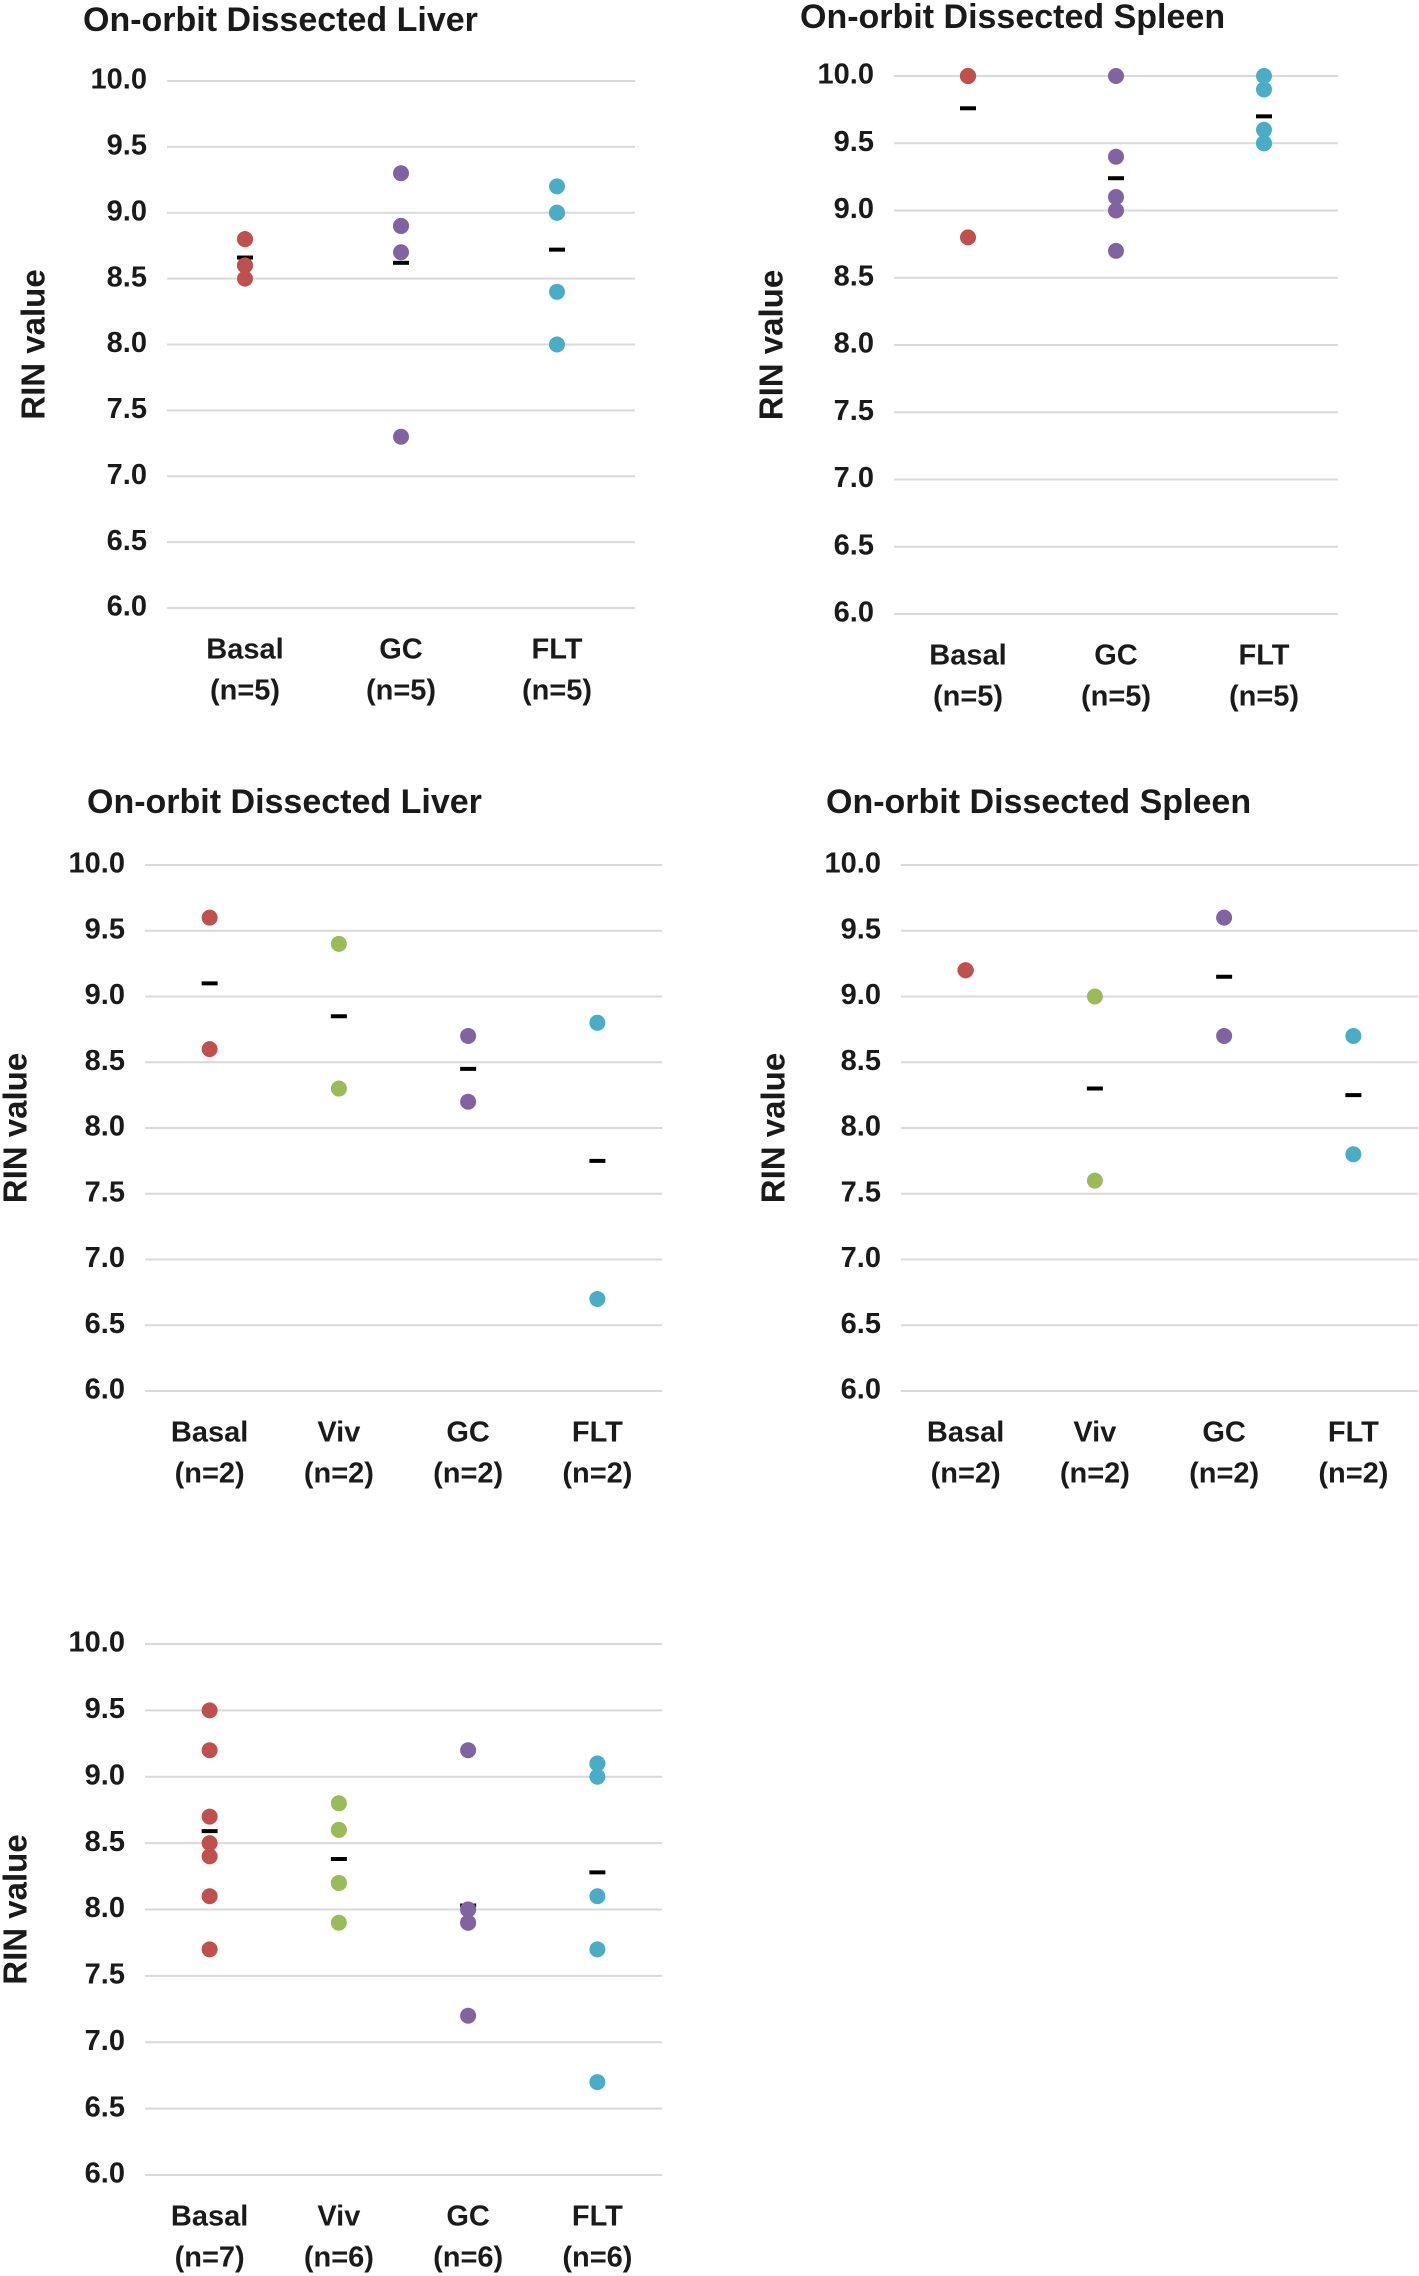  Describe the element at coordinates (338, 2217) in the screenshot. I see `x-tick-label: Viv` at that location.